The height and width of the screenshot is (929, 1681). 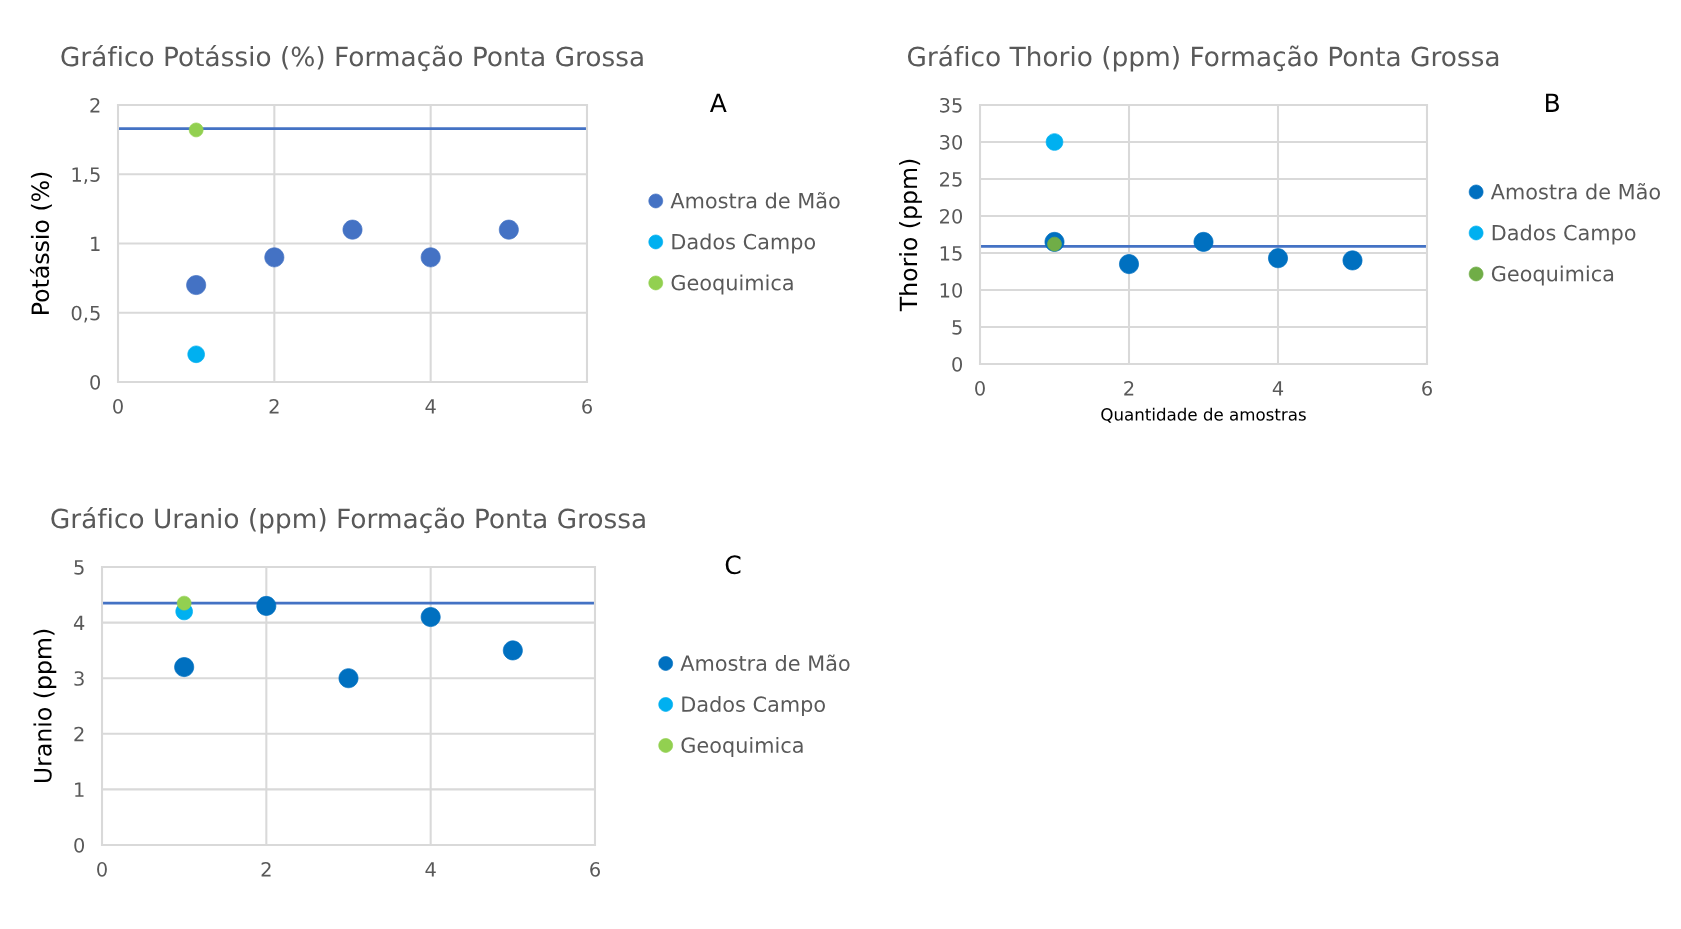 I want to click on y-tick-label: 0,5, so click(x=85, y=314).